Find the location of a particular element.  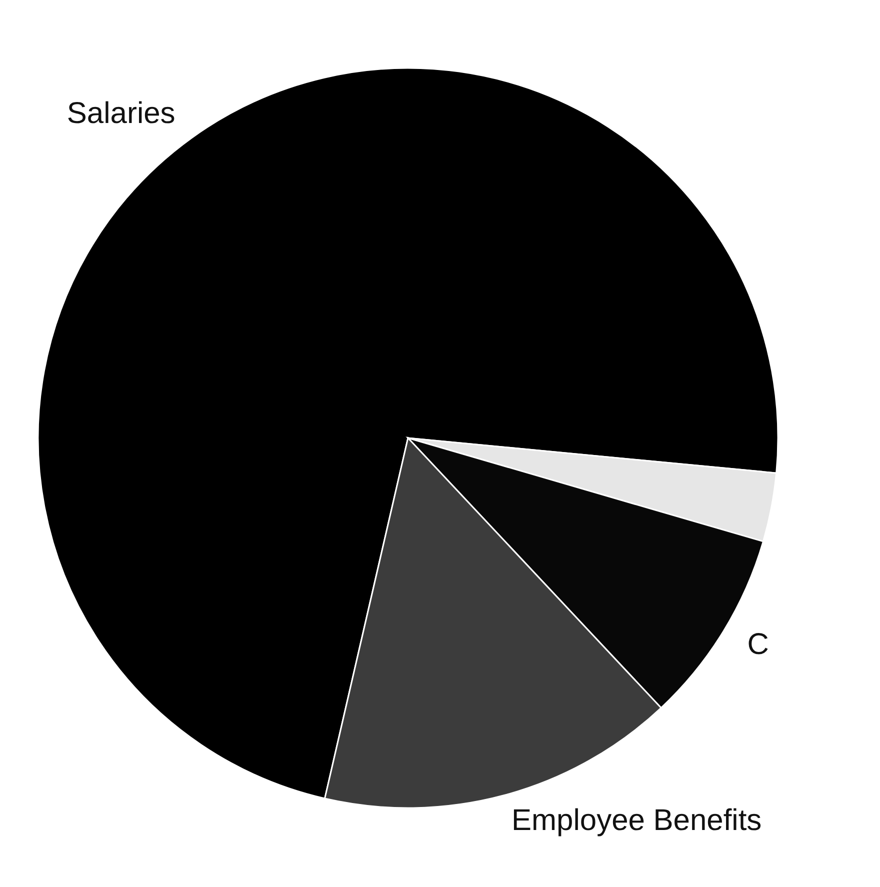

slice-label: Salaries is located at coordinates (121, 113).